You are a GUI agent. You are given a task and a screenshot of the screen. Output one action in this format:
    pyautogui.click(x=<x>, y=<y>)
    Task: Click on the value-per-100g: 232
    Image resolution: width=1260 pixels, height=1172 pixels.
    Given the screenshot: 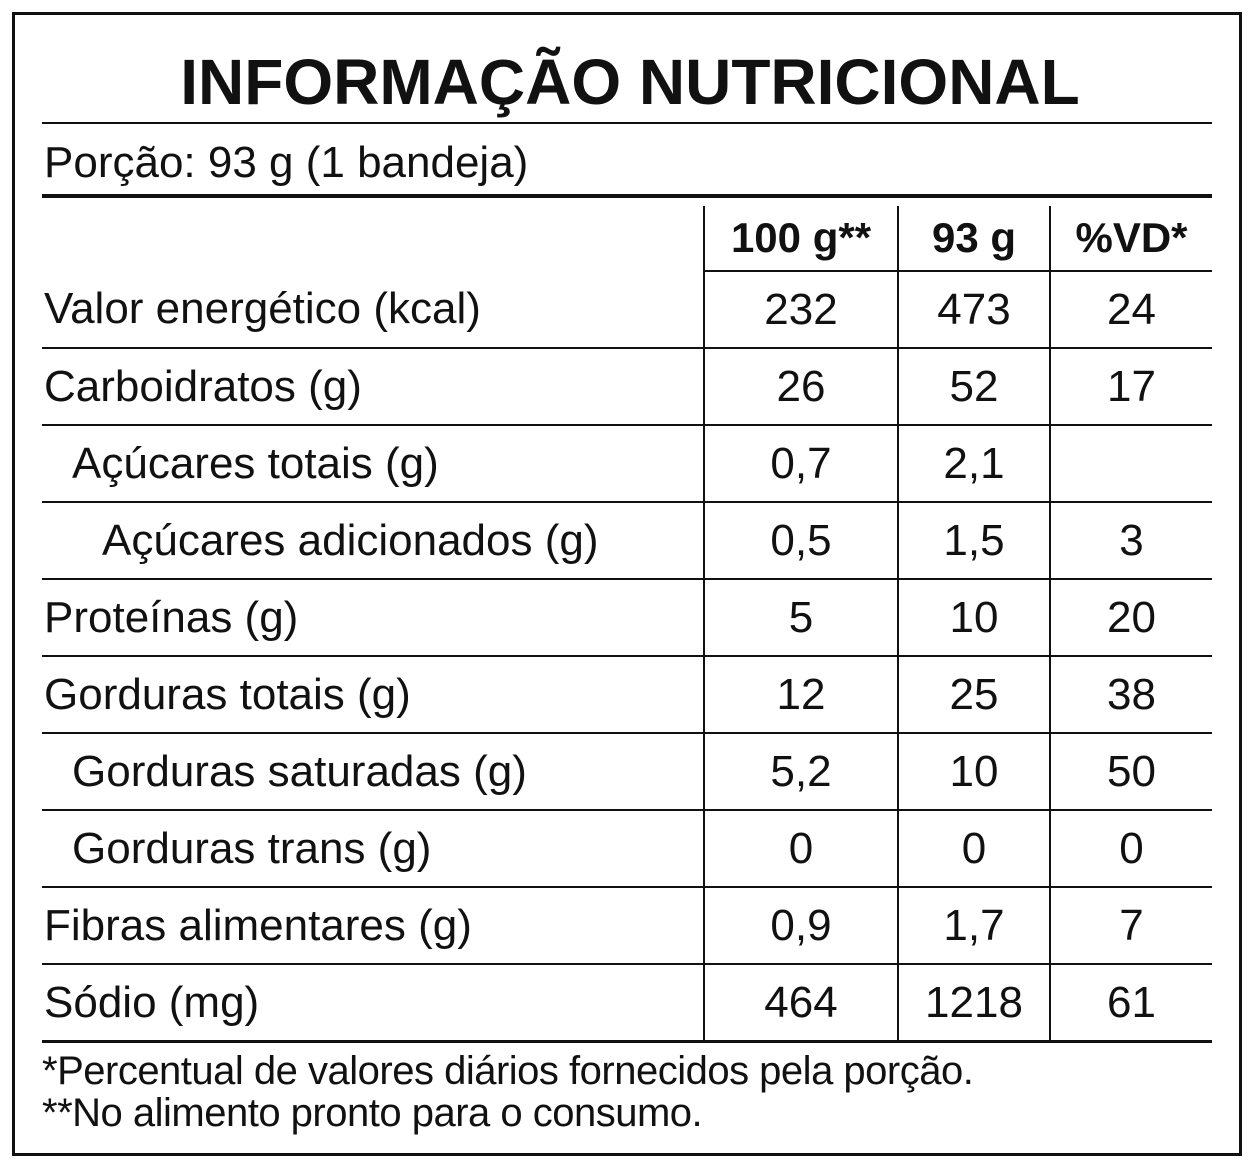 What is the action you would take?
    pyautogui.click(x=800, y=310)
    